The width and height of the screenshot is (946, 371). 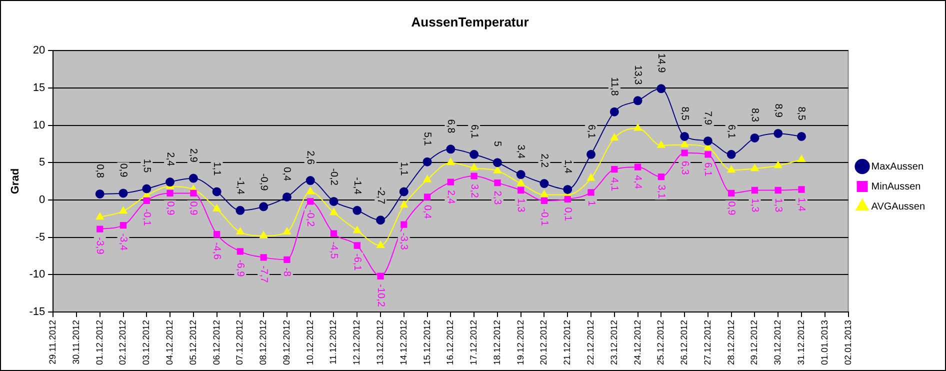 I want to click on y-tick-label: -10, so click(x=37, y=274).